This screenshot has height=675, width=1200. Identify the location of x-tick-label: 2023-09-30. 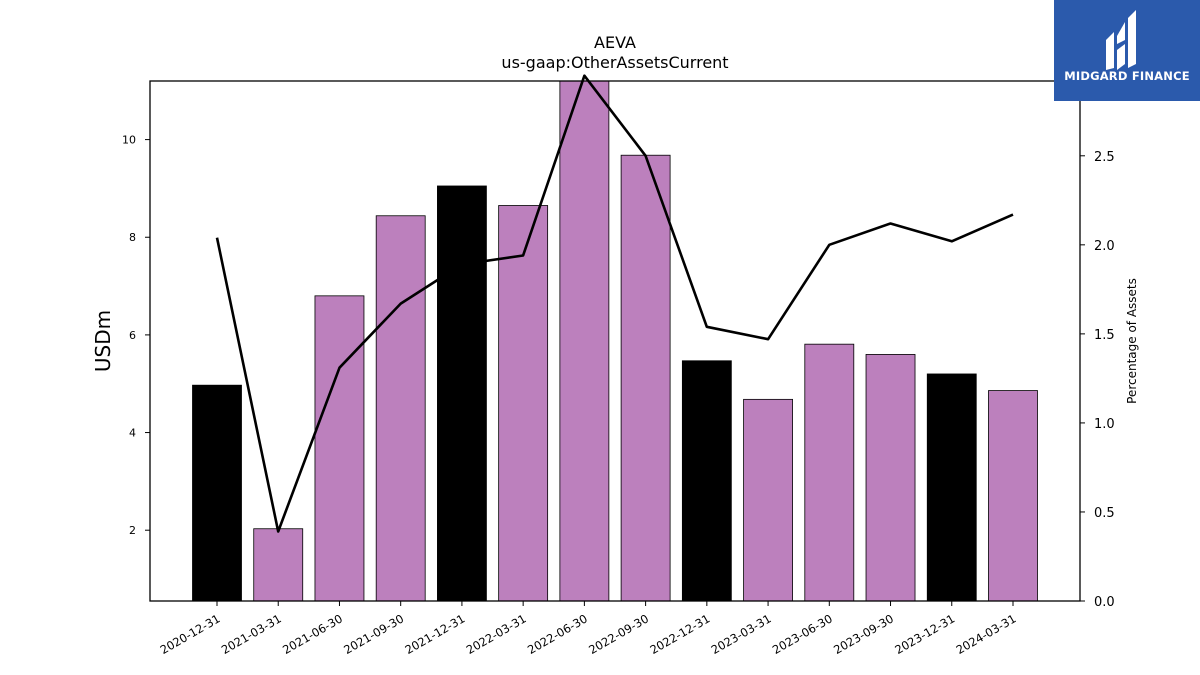
(863, 634).